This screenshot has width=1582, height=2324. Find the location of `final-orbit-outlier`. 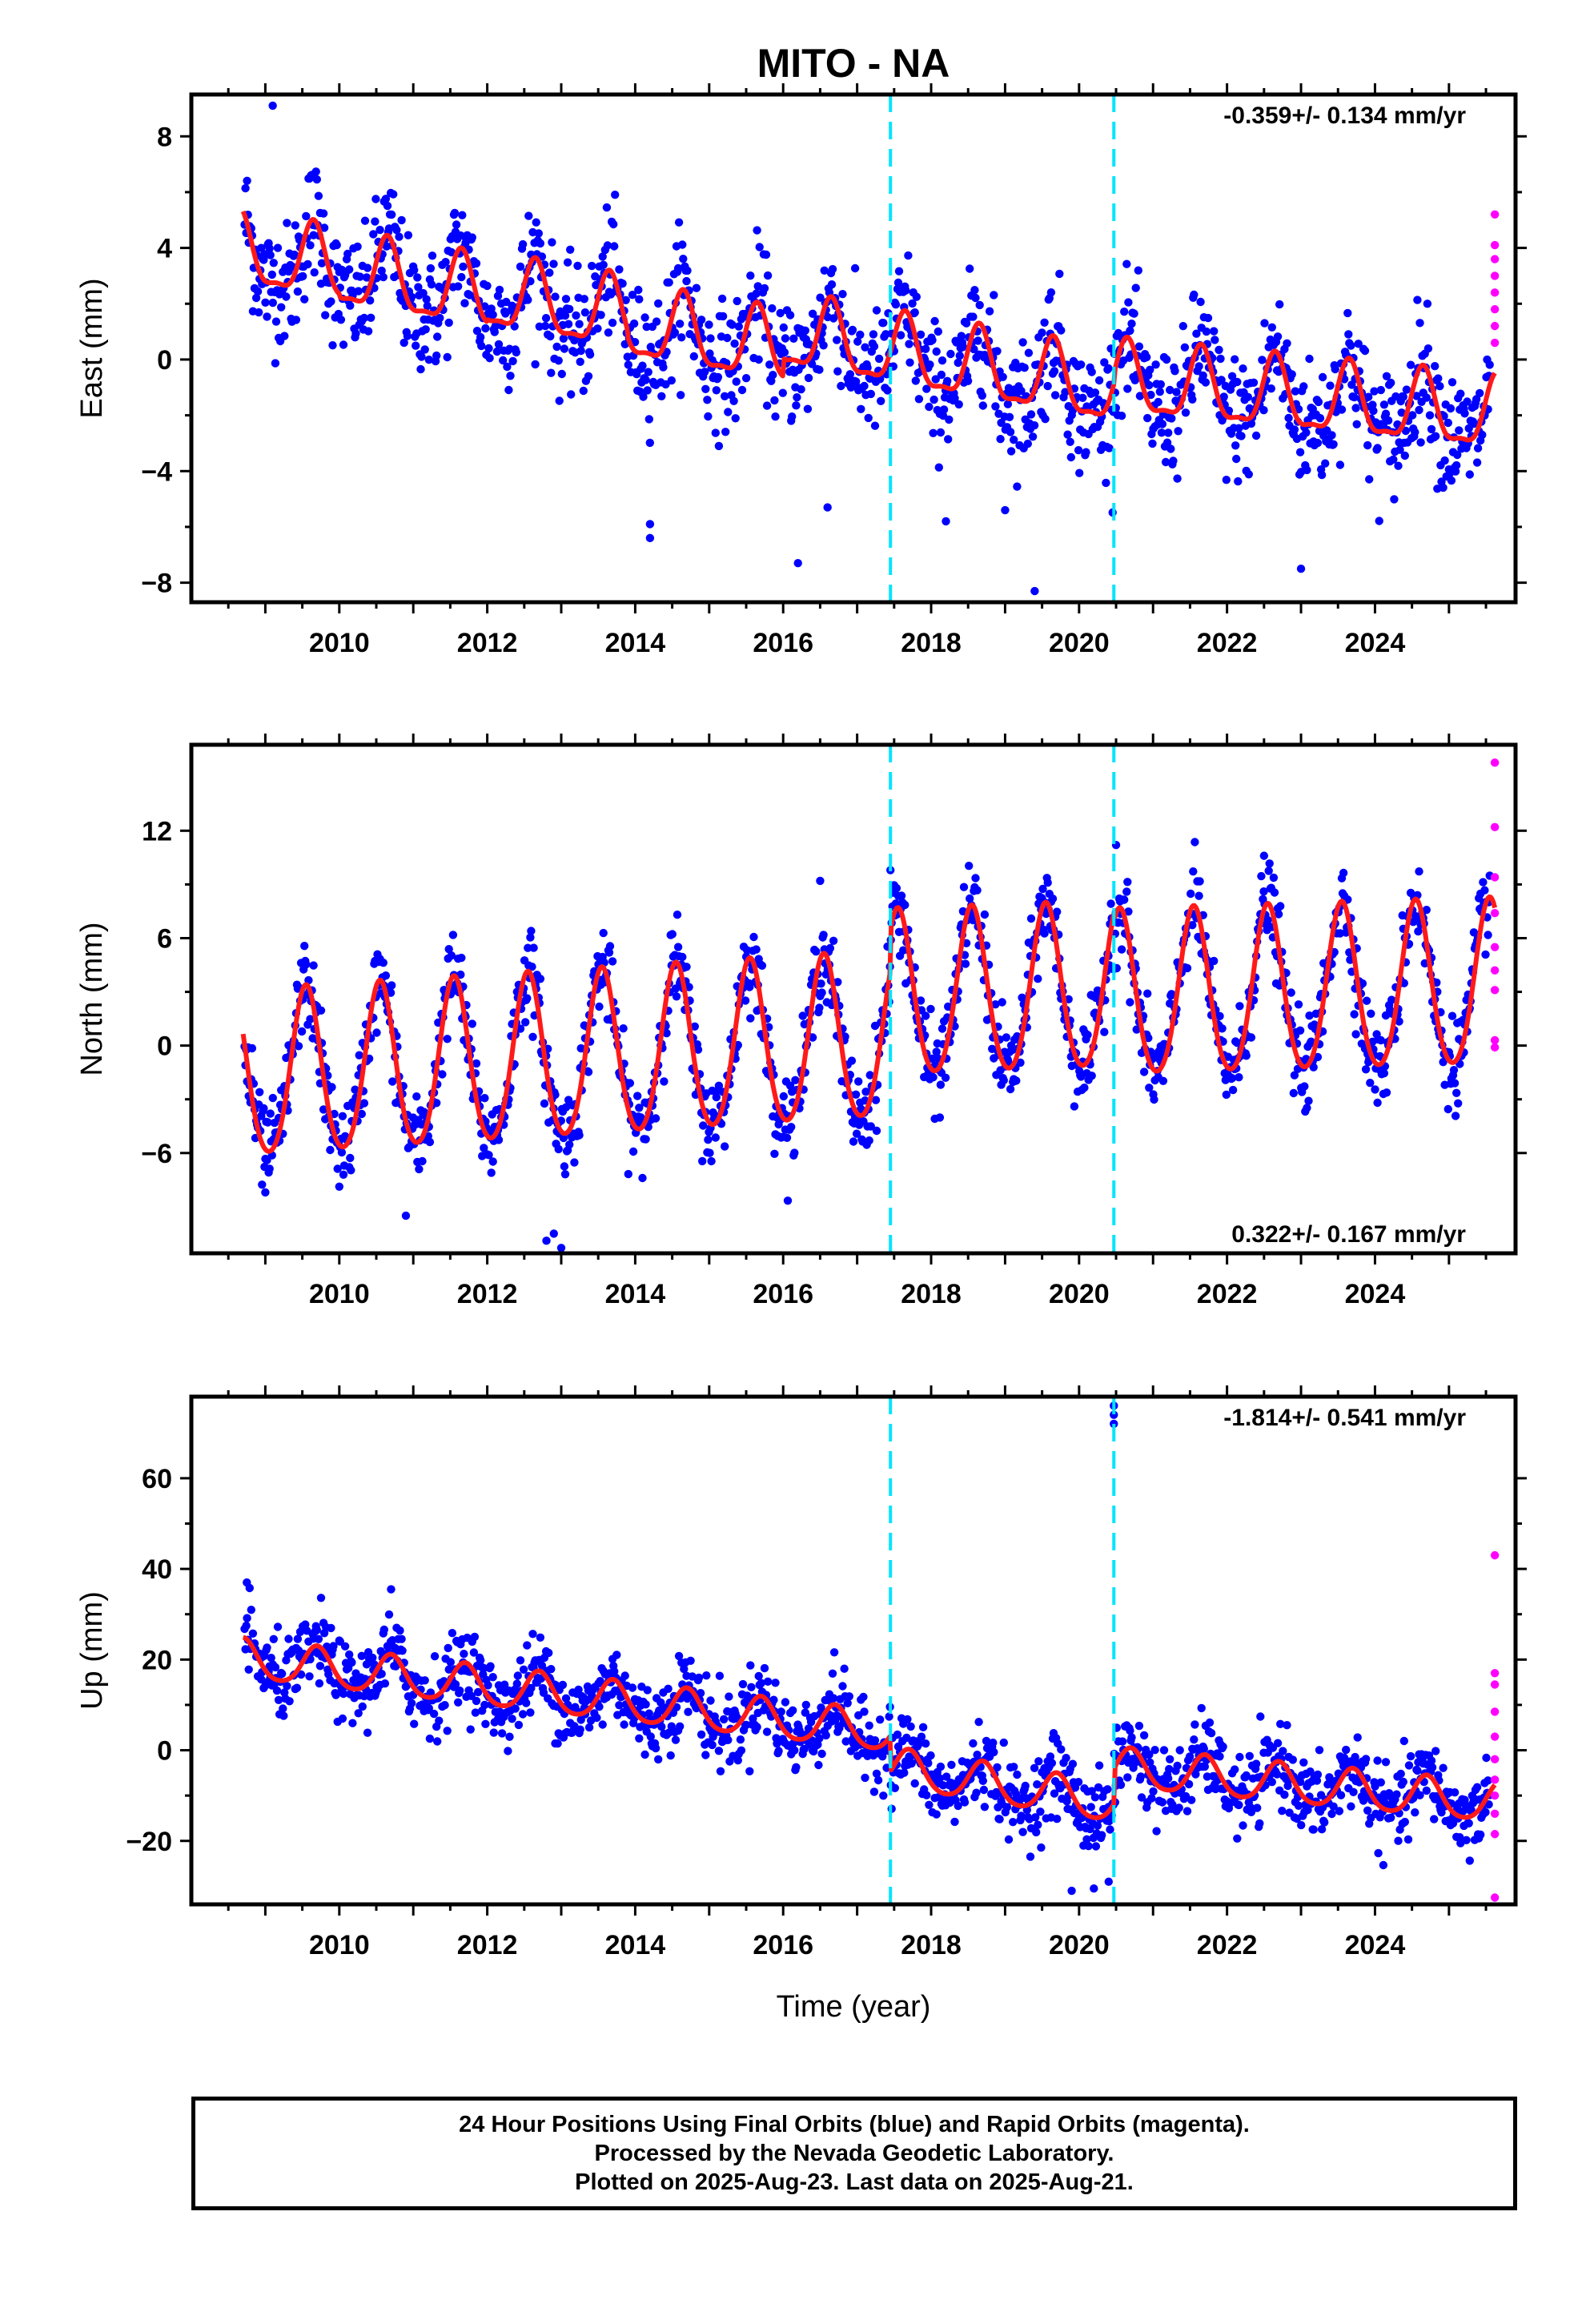

final-orbit-outlier is located at coordinates (650, 538).